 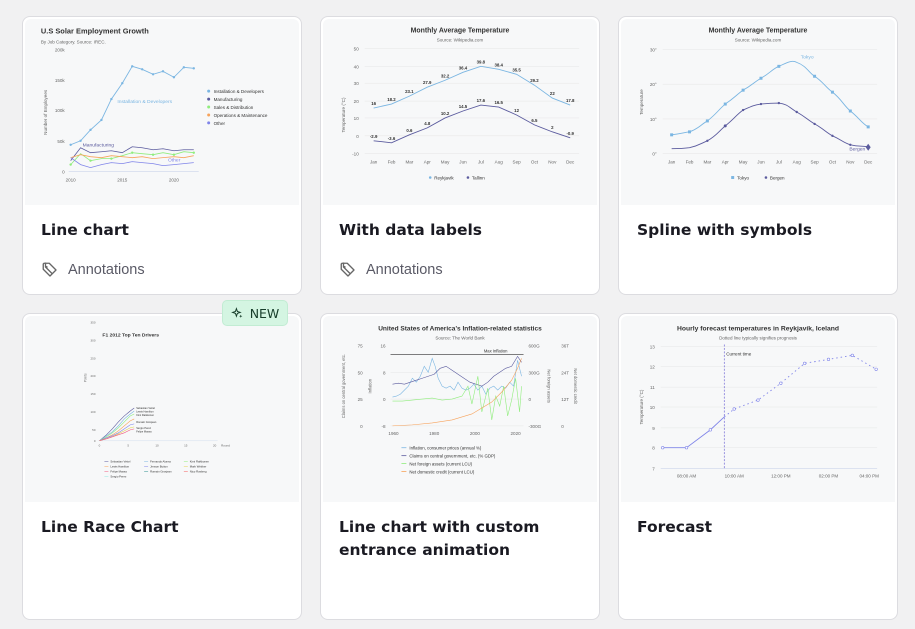 I want to click on tag-icon, so click(x=347, y=269).